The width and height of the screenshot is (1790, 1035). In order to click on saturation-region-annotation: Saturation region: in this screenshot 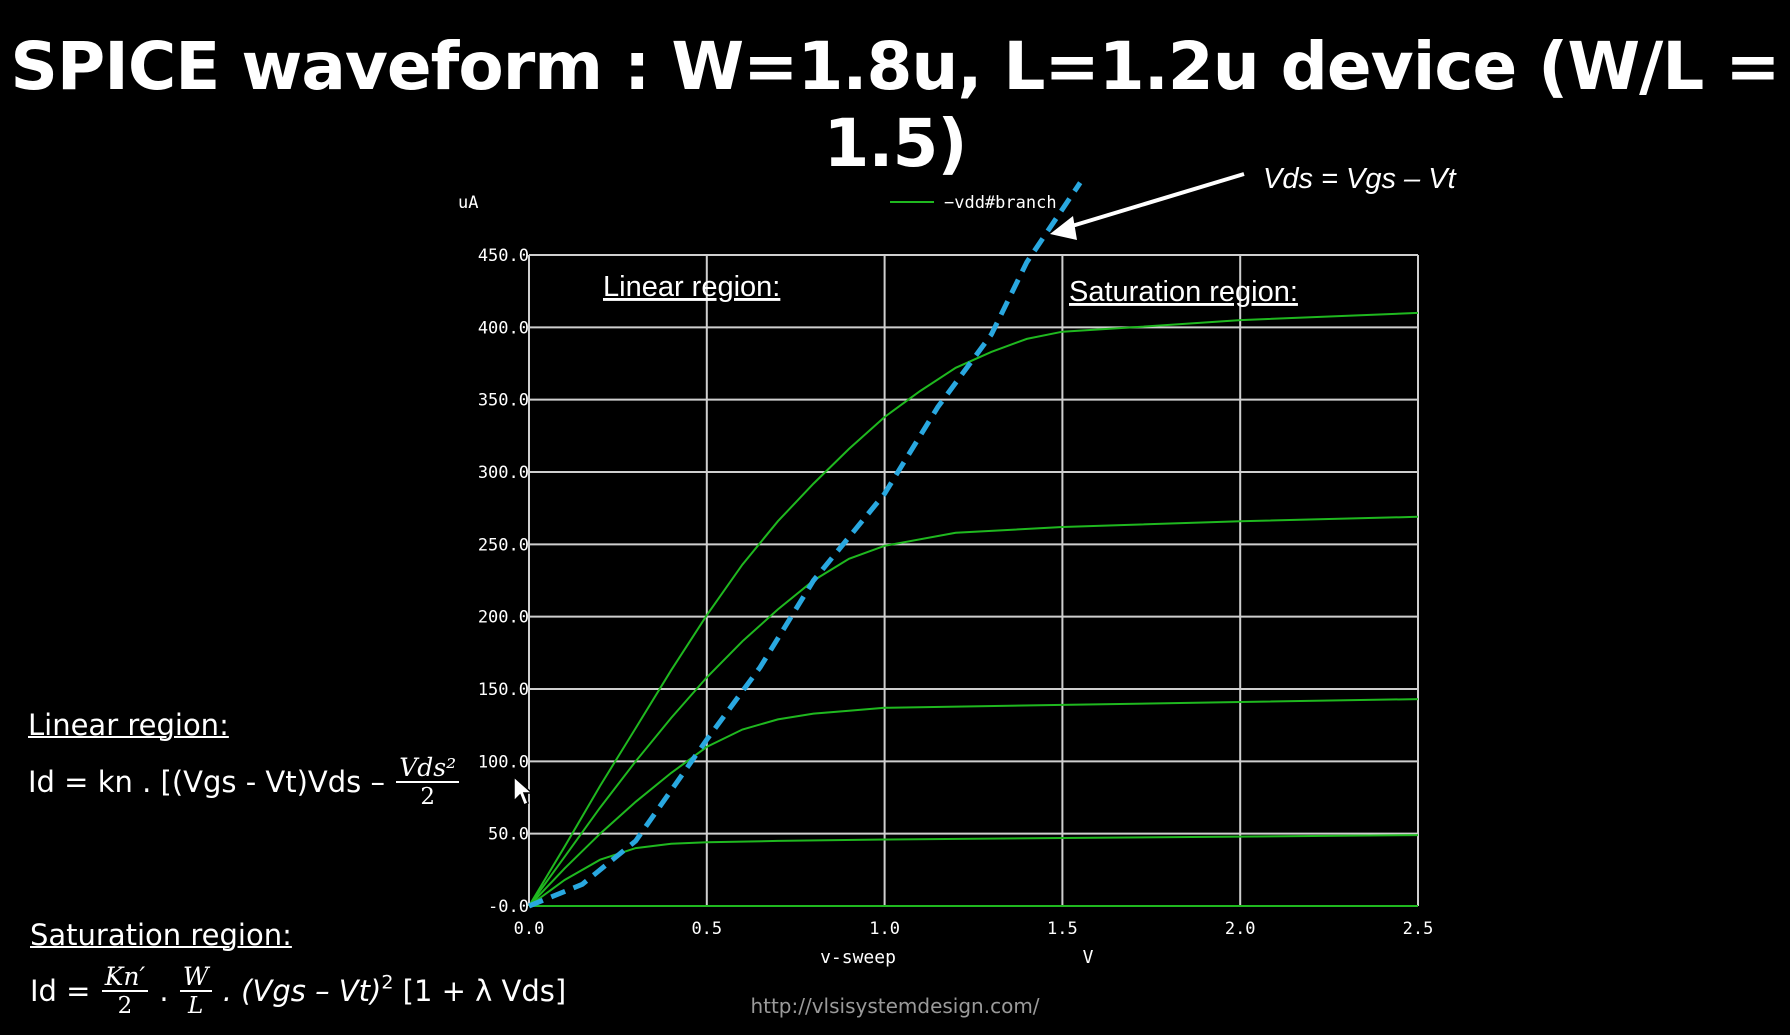, I will do `click(1183, 292)`.